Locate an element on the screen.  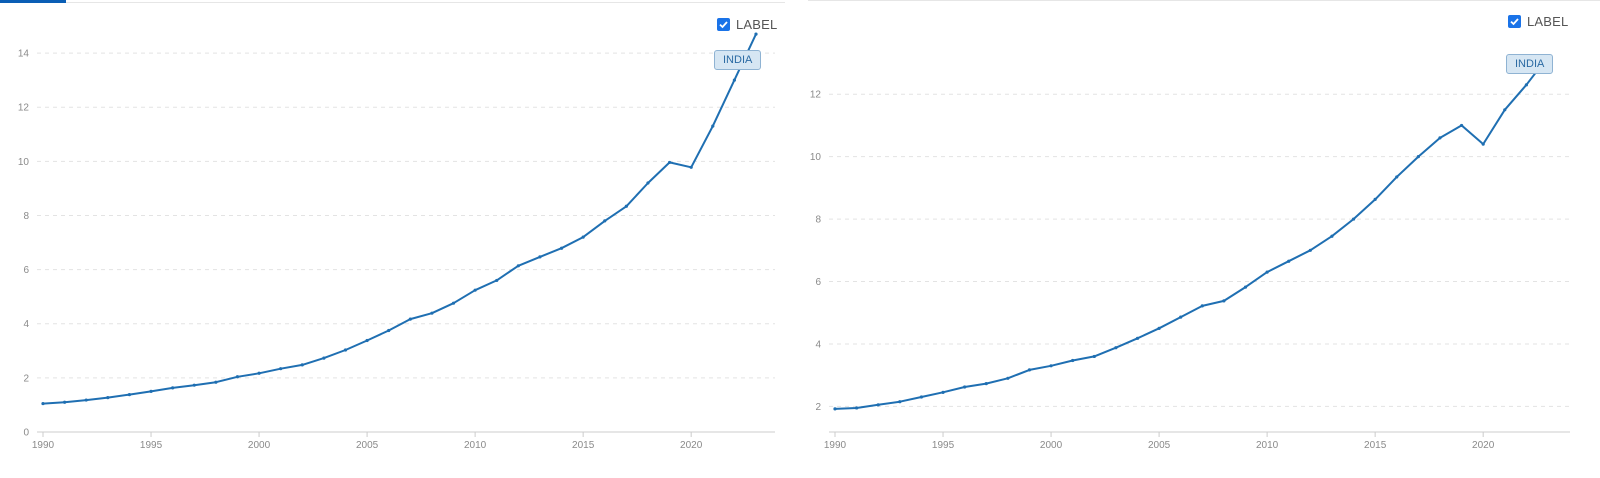
legend-left: LABEL is located at coordinates (747, 24).